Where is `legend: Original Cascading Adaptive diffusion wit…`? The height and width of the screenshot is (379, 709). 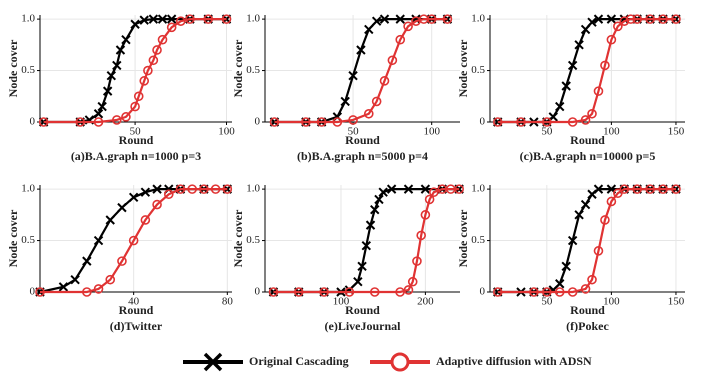 legend: Original Cascading Adaptive diffusion wit… is located at coordinates (387, 362).